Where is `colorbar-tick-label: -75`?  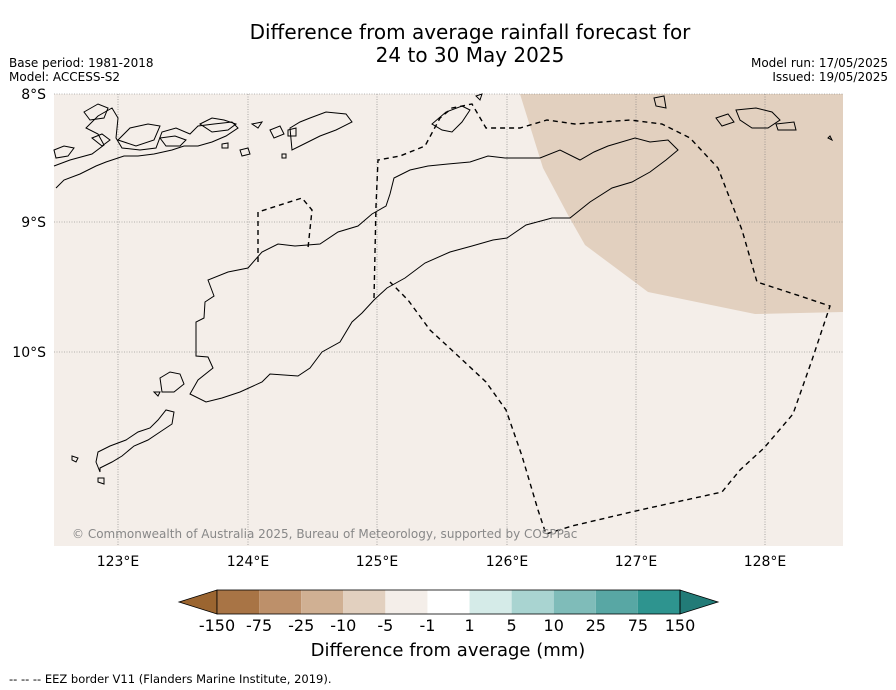
colorbar-tick-label: -75 is located at coordinates (259, 625).